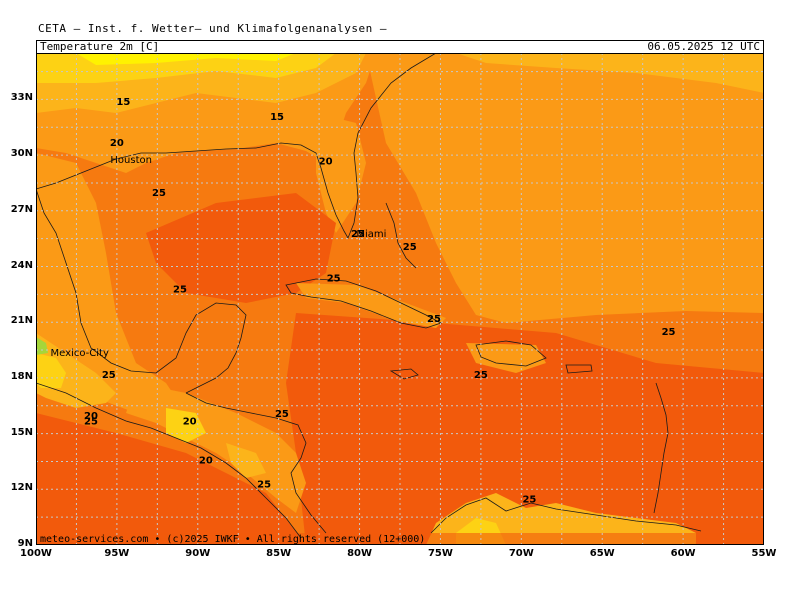  Describe the element at coordinates (131, 160) in the screenshot. I see `city-label: Houston` at that location.